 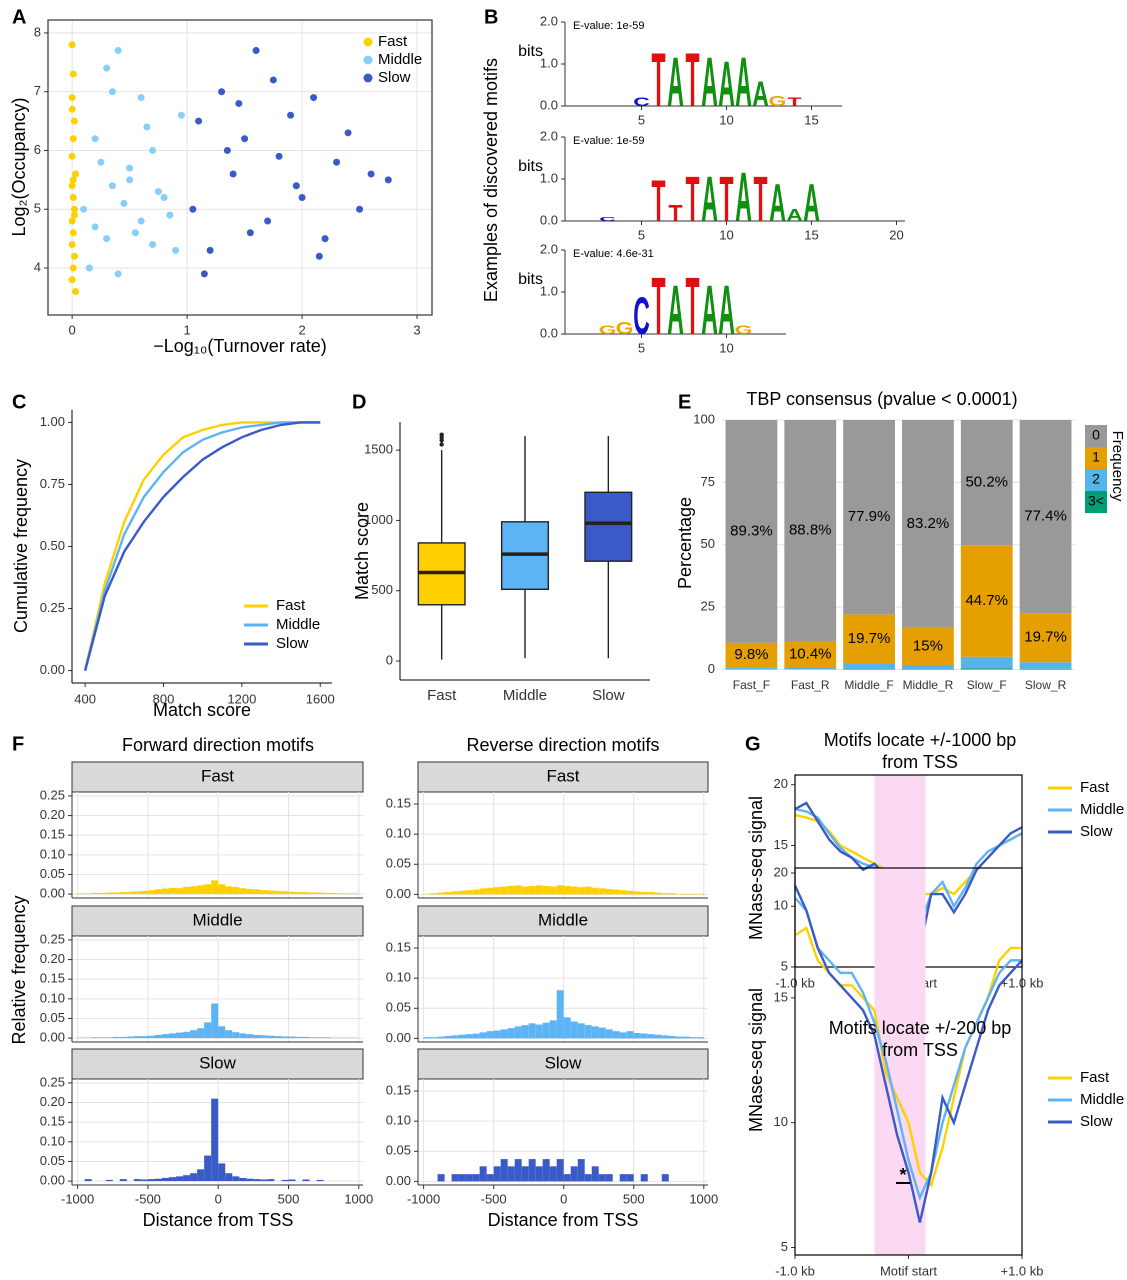 I want to click on panel-letter: A, so click(x=19, y=17).